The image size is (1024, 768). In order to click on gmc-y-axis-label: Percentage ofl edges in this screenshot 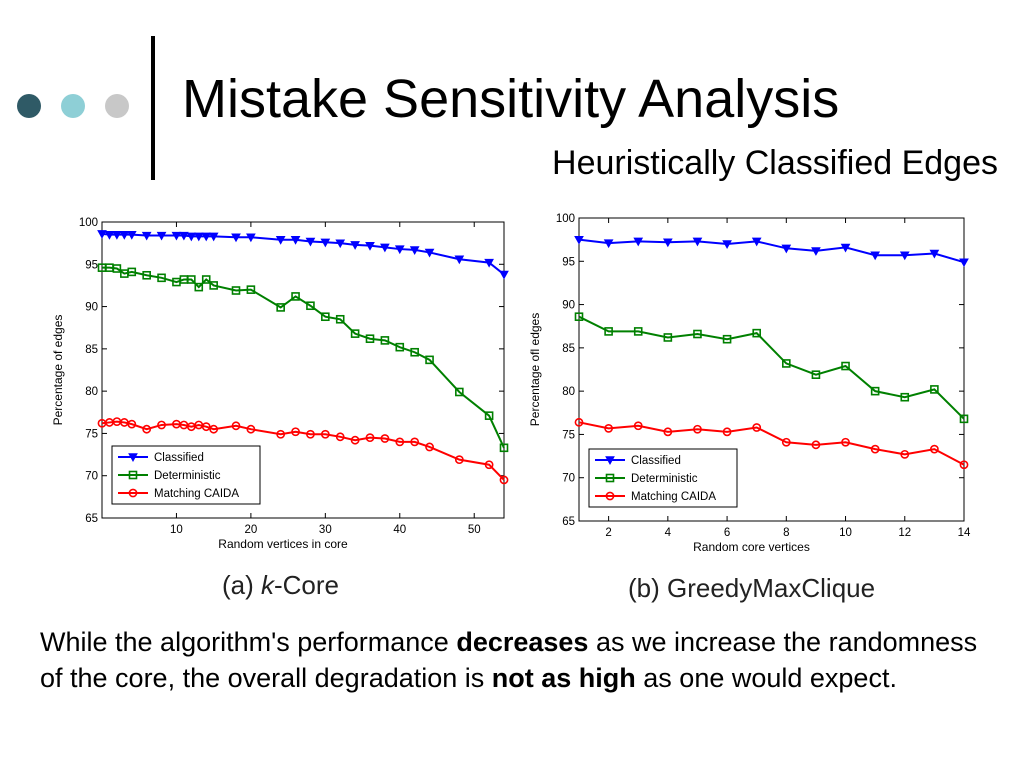, I will do `click(535, 369)`.